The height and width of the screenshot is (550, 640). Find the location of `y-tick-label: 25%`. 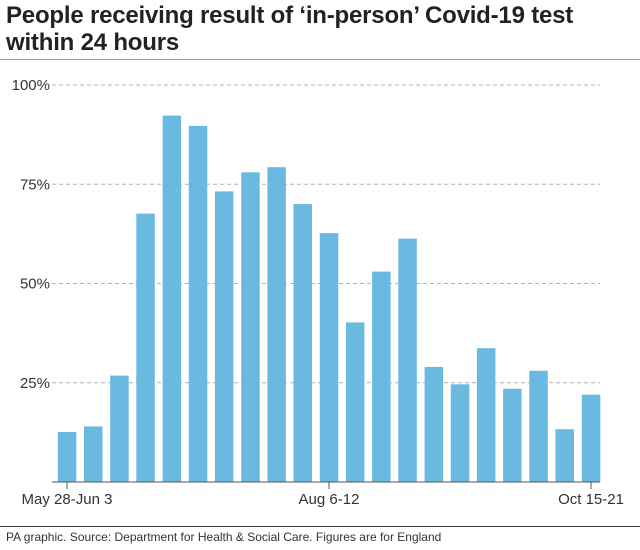

y-tick-label: 25% is located at coordinates (35, 383).